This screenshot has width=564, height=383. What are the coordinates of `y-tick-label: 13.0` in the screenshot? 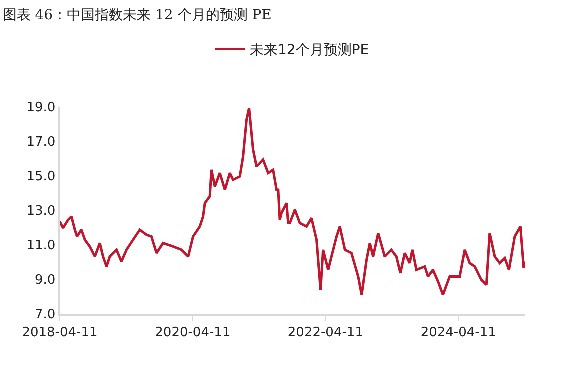 It's located at (41, 212).